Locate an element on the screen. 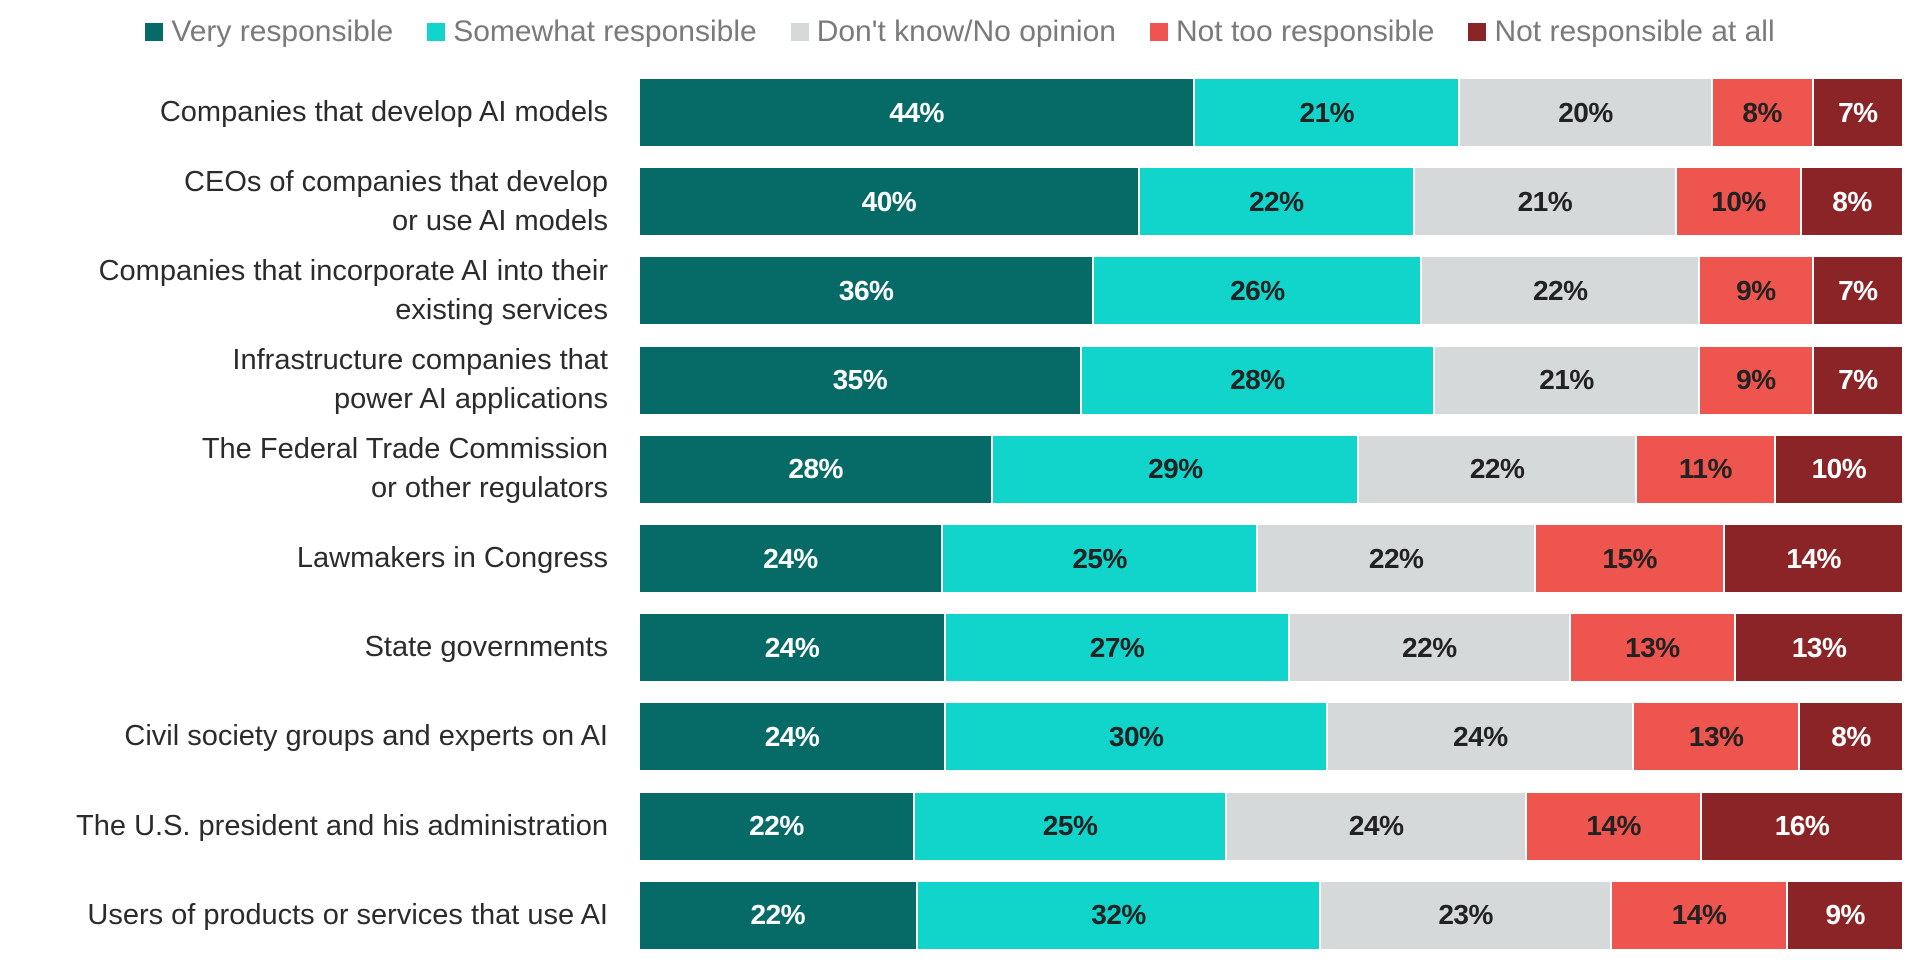 The height and width of the screenshot is (960, 1920). bar-row: 44% 21% 20% 8% 7% is located at coordinates (1271, 112).